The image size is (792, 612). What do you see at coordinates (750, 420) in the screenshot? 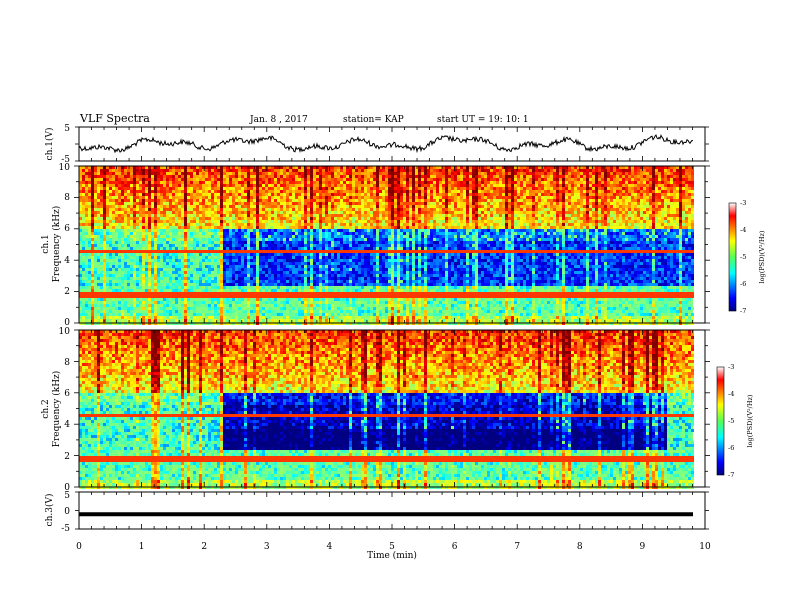
I see `ch2-colorbar-label: log(PSD)(V²/Hz)` at bounding box center [750, 420].